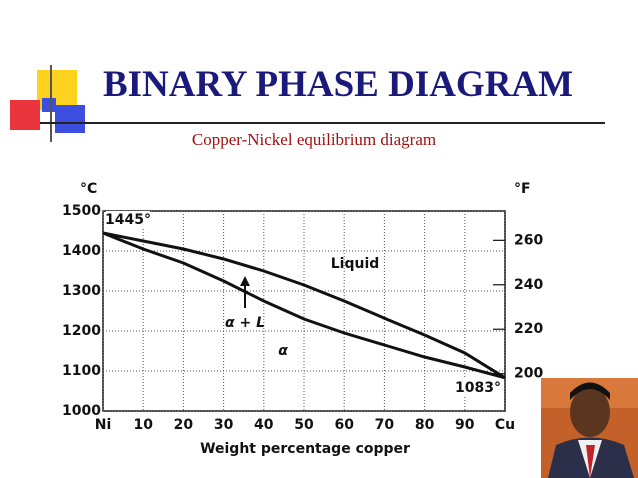 Image resolution: width=638 pixels, height=478 pixels. What do you see at coordinates (81, 291) in the screenshot?
I see `y-tick-label: 1300` at bounding box center [81, 291].